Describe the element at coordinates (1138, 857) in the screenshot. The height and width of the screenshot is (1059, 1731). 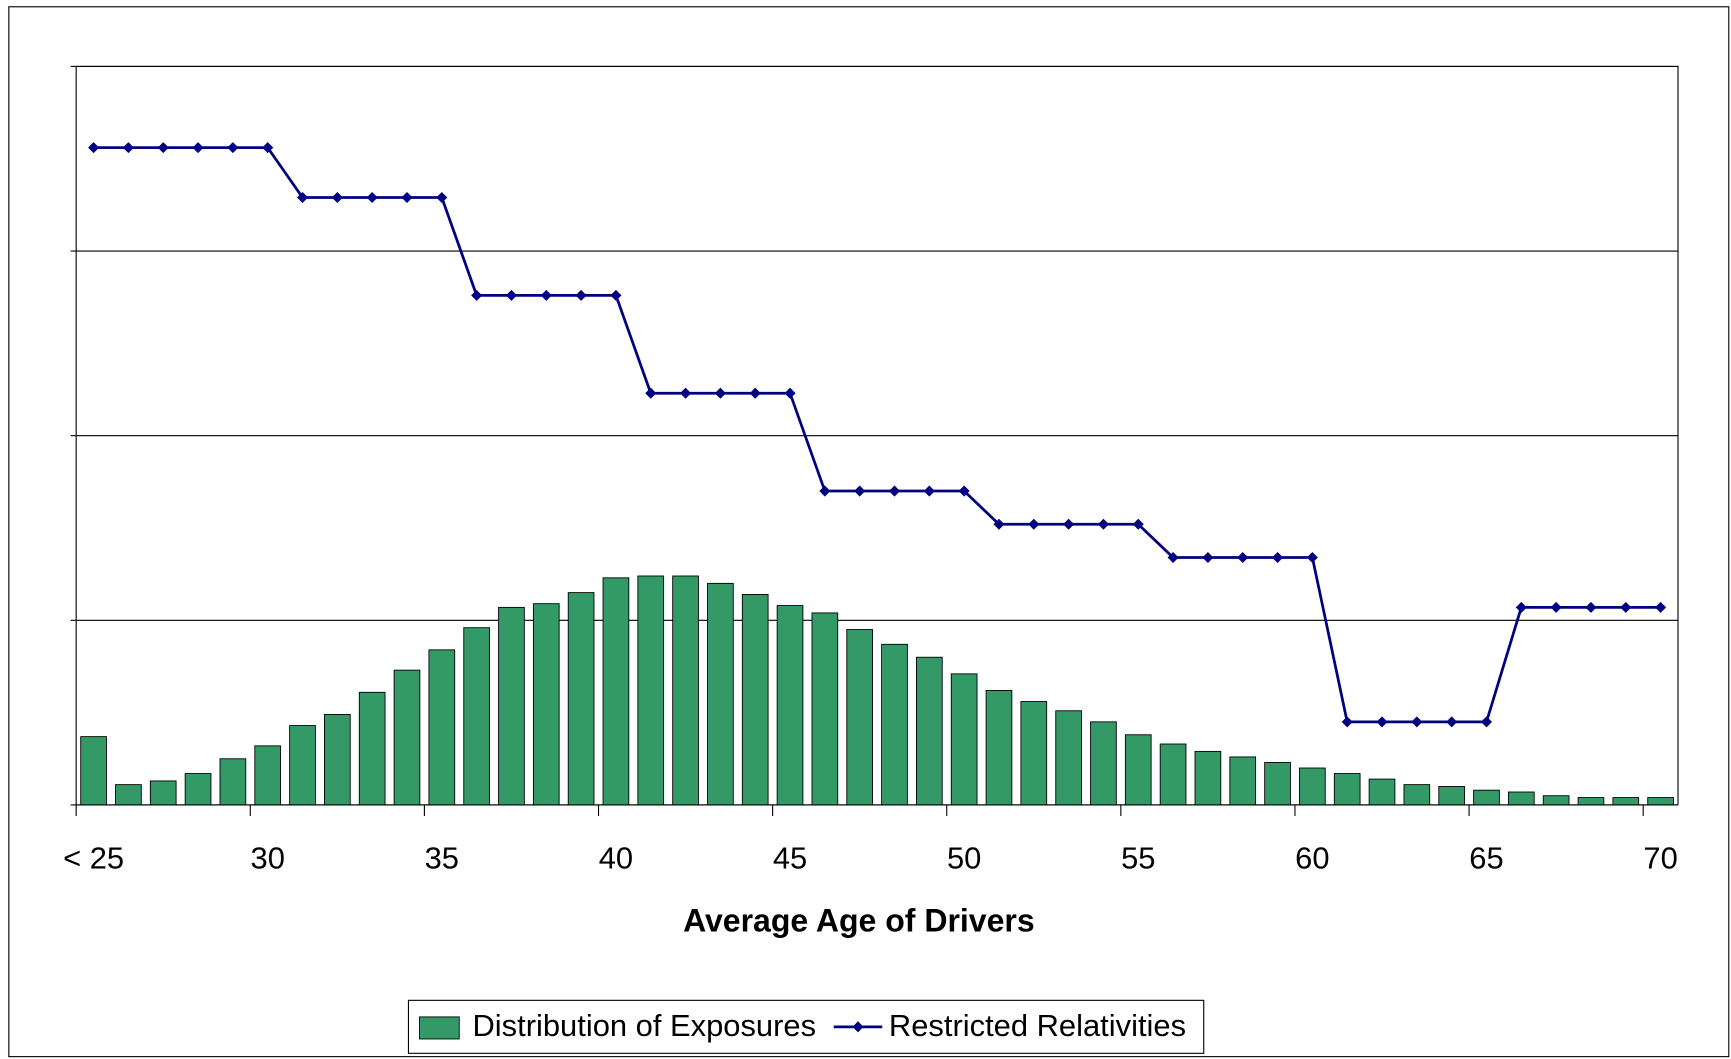
I see `x-tick-label: 55` at that location.